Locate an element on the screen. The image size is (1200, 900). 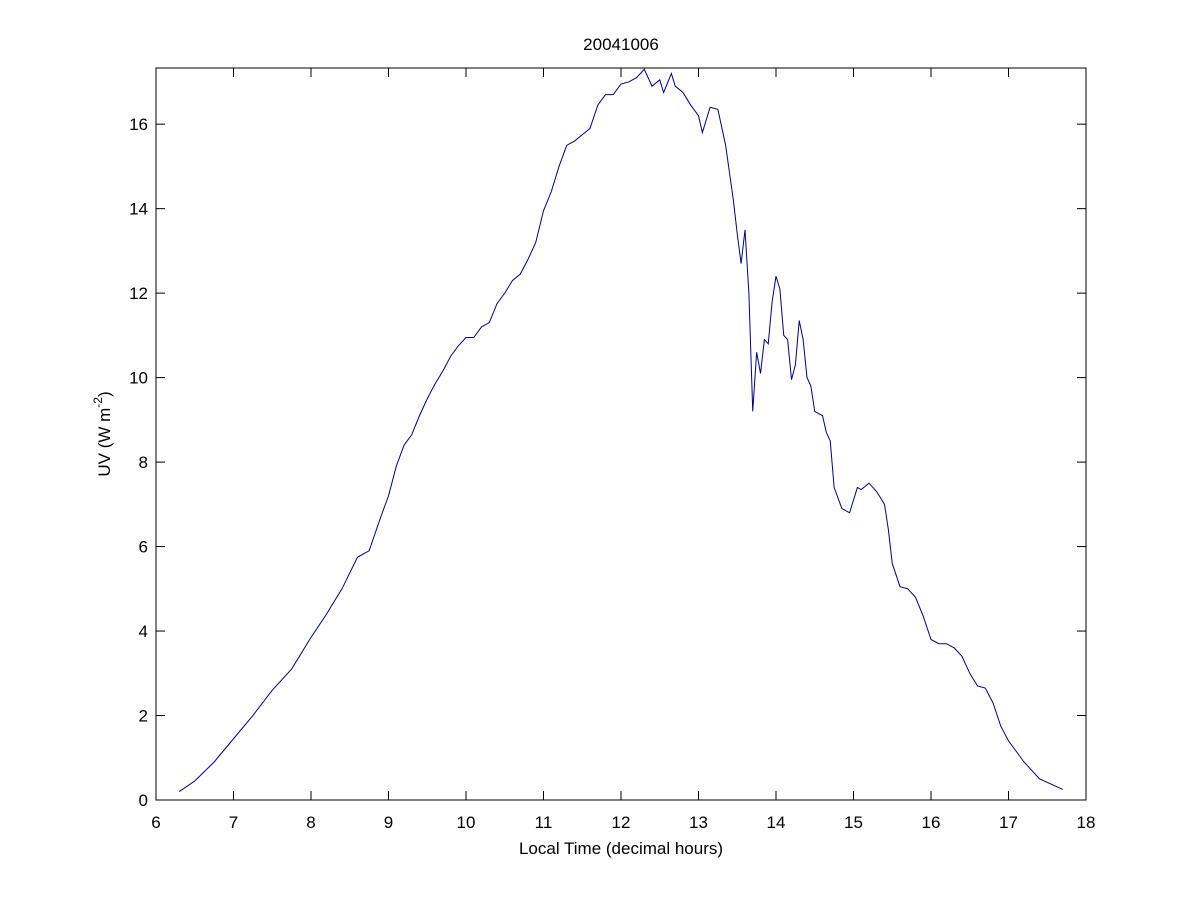
y-tick-label: 4 is located at coordinates (143, 631).